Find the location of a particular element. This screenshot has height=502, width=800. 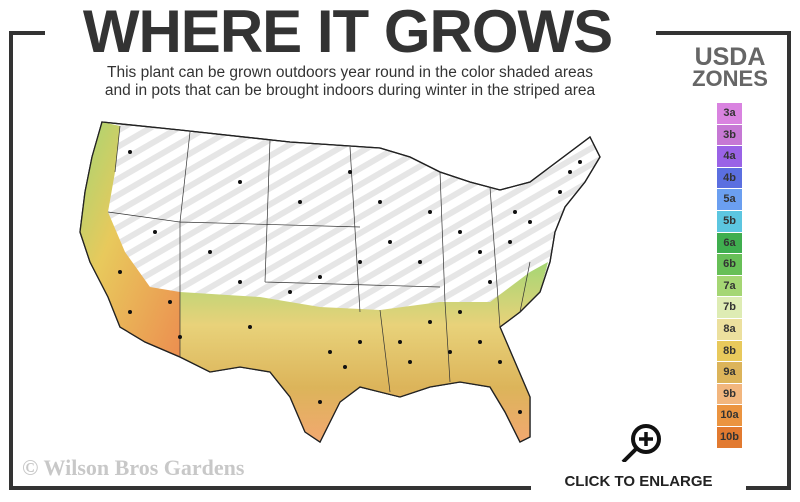

legend-zone-5b: 5b is located at coordinates (729, 221).